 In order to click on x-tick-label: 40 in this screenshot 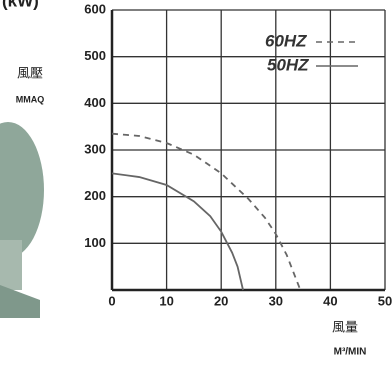, I will do `click(330, 300)`.